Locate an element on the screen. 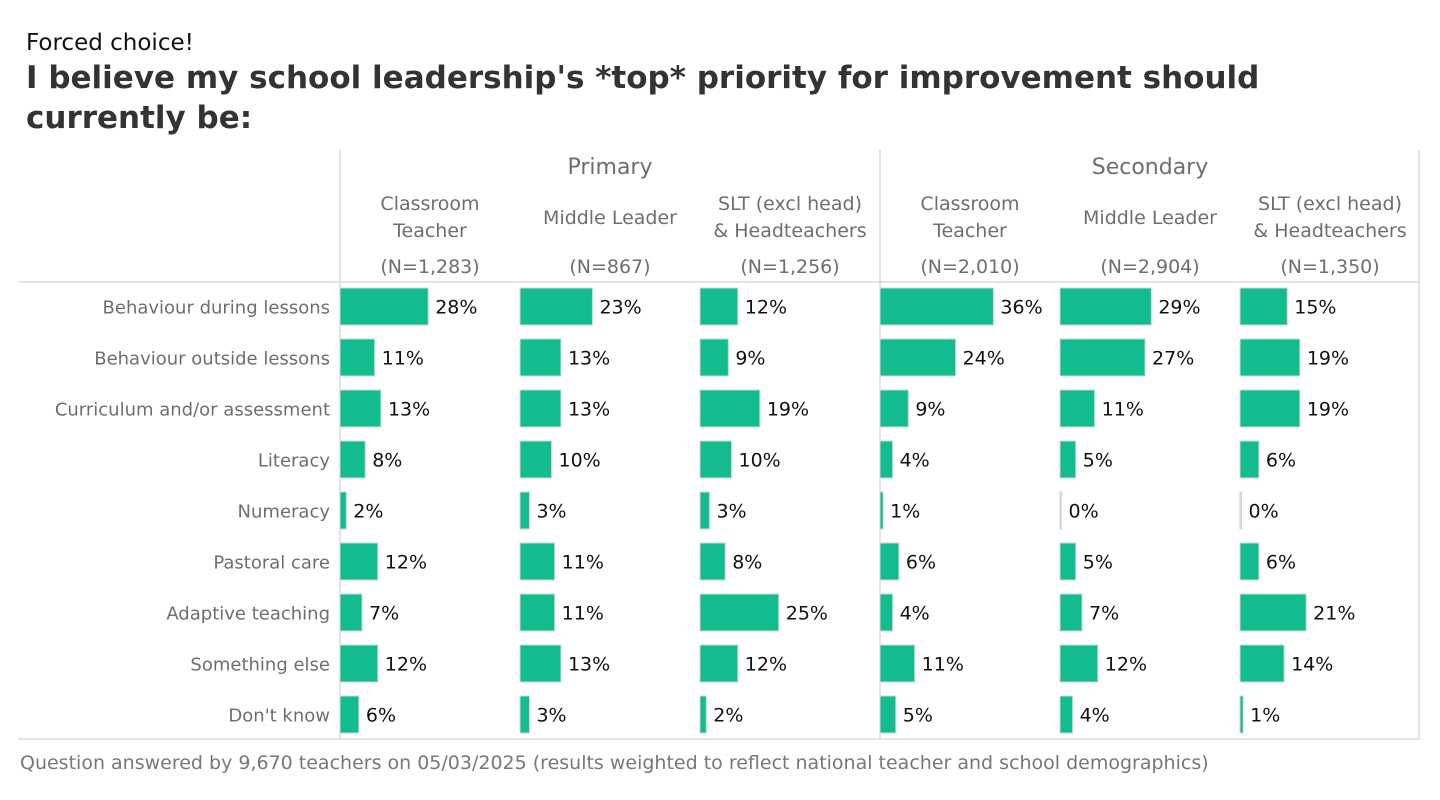 The height and width of the screenshot is (800, 1440). bar-value-label: 21% is located at coordinates (1334, 614).